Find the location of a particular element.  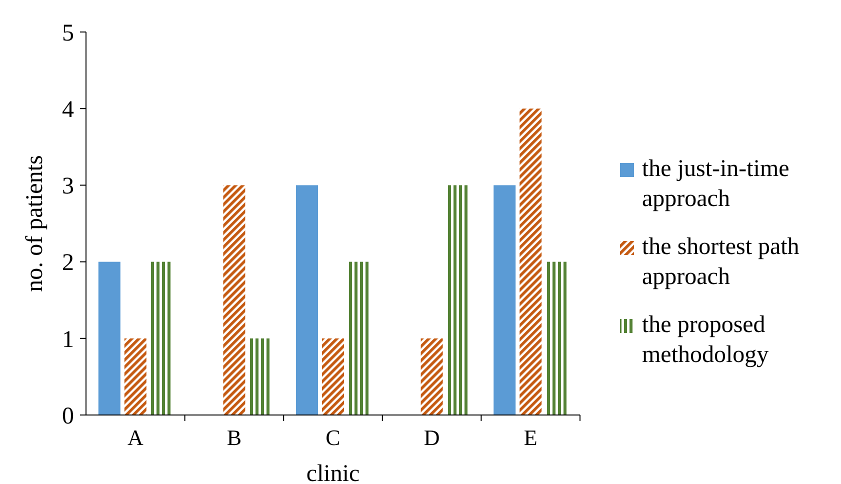

legend-label: the just-in-time approach is located at coordinates (716, 184).